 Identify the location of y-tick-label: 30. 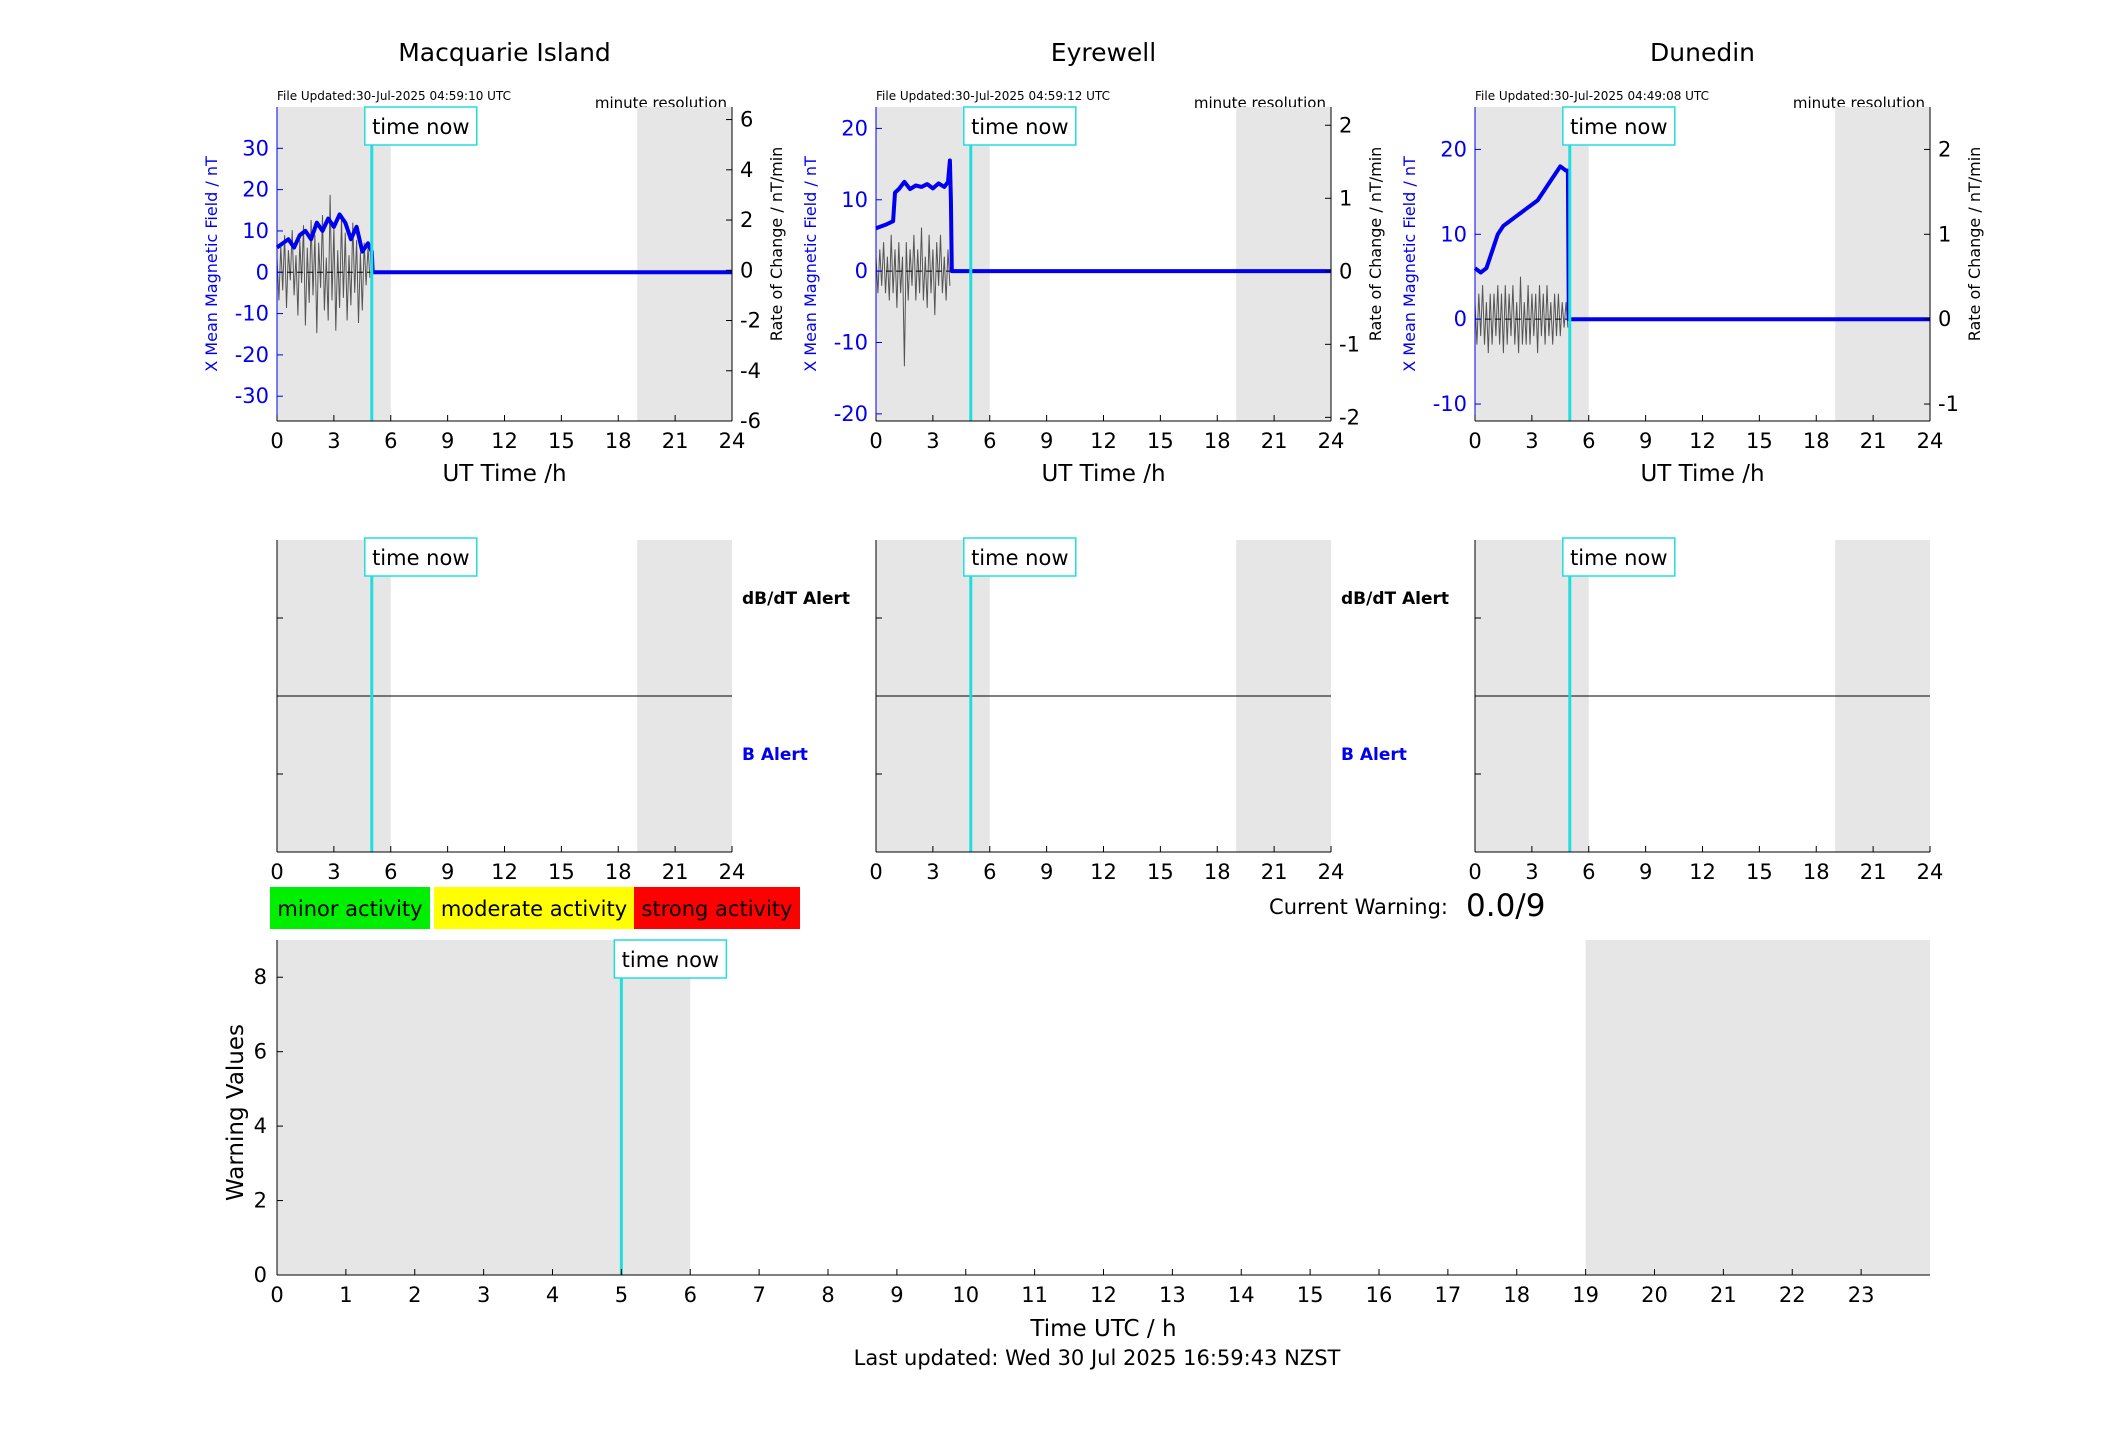
(255, 148).